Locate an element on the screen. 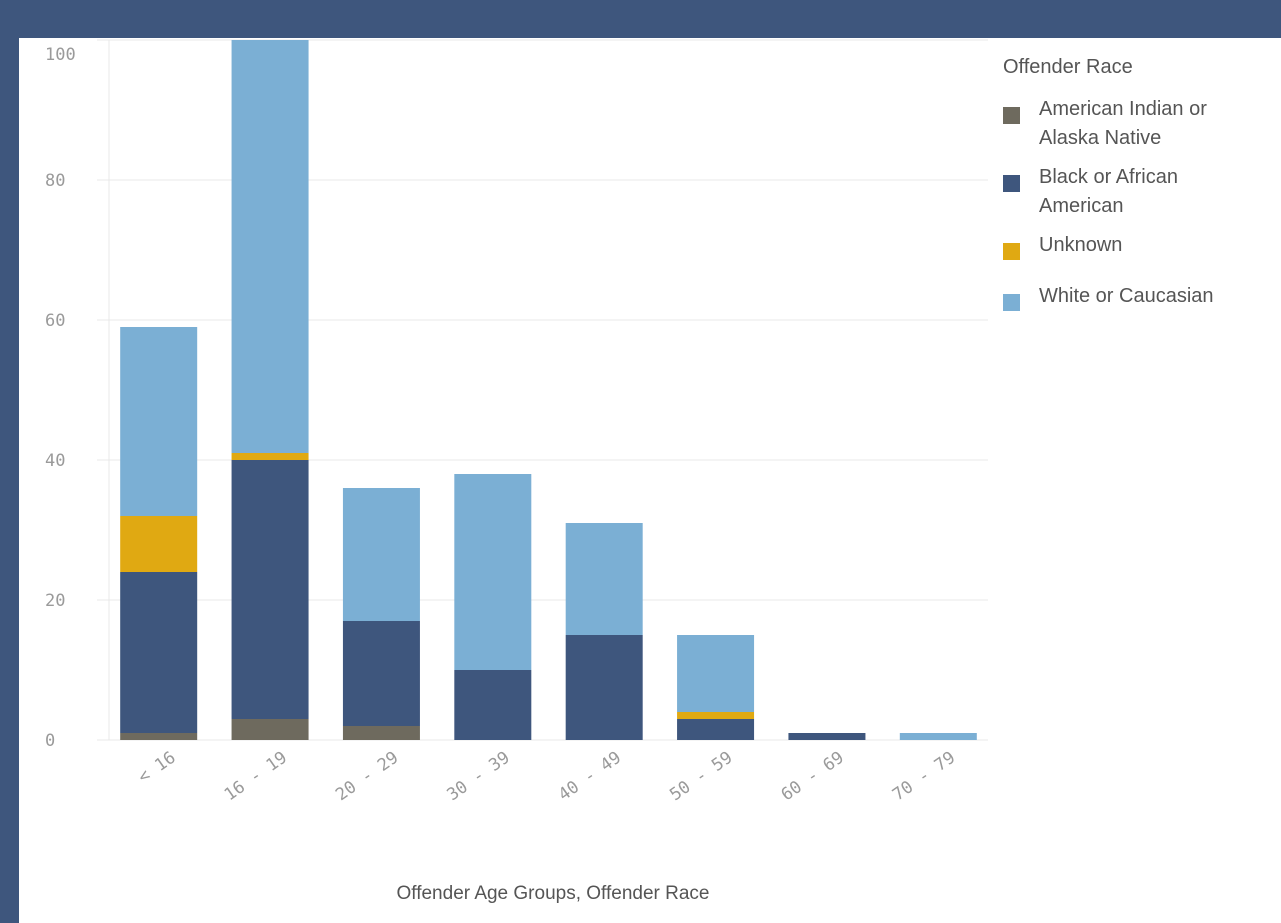  x-tick-label: 60 - 69 is located at coordinates (813, 776).